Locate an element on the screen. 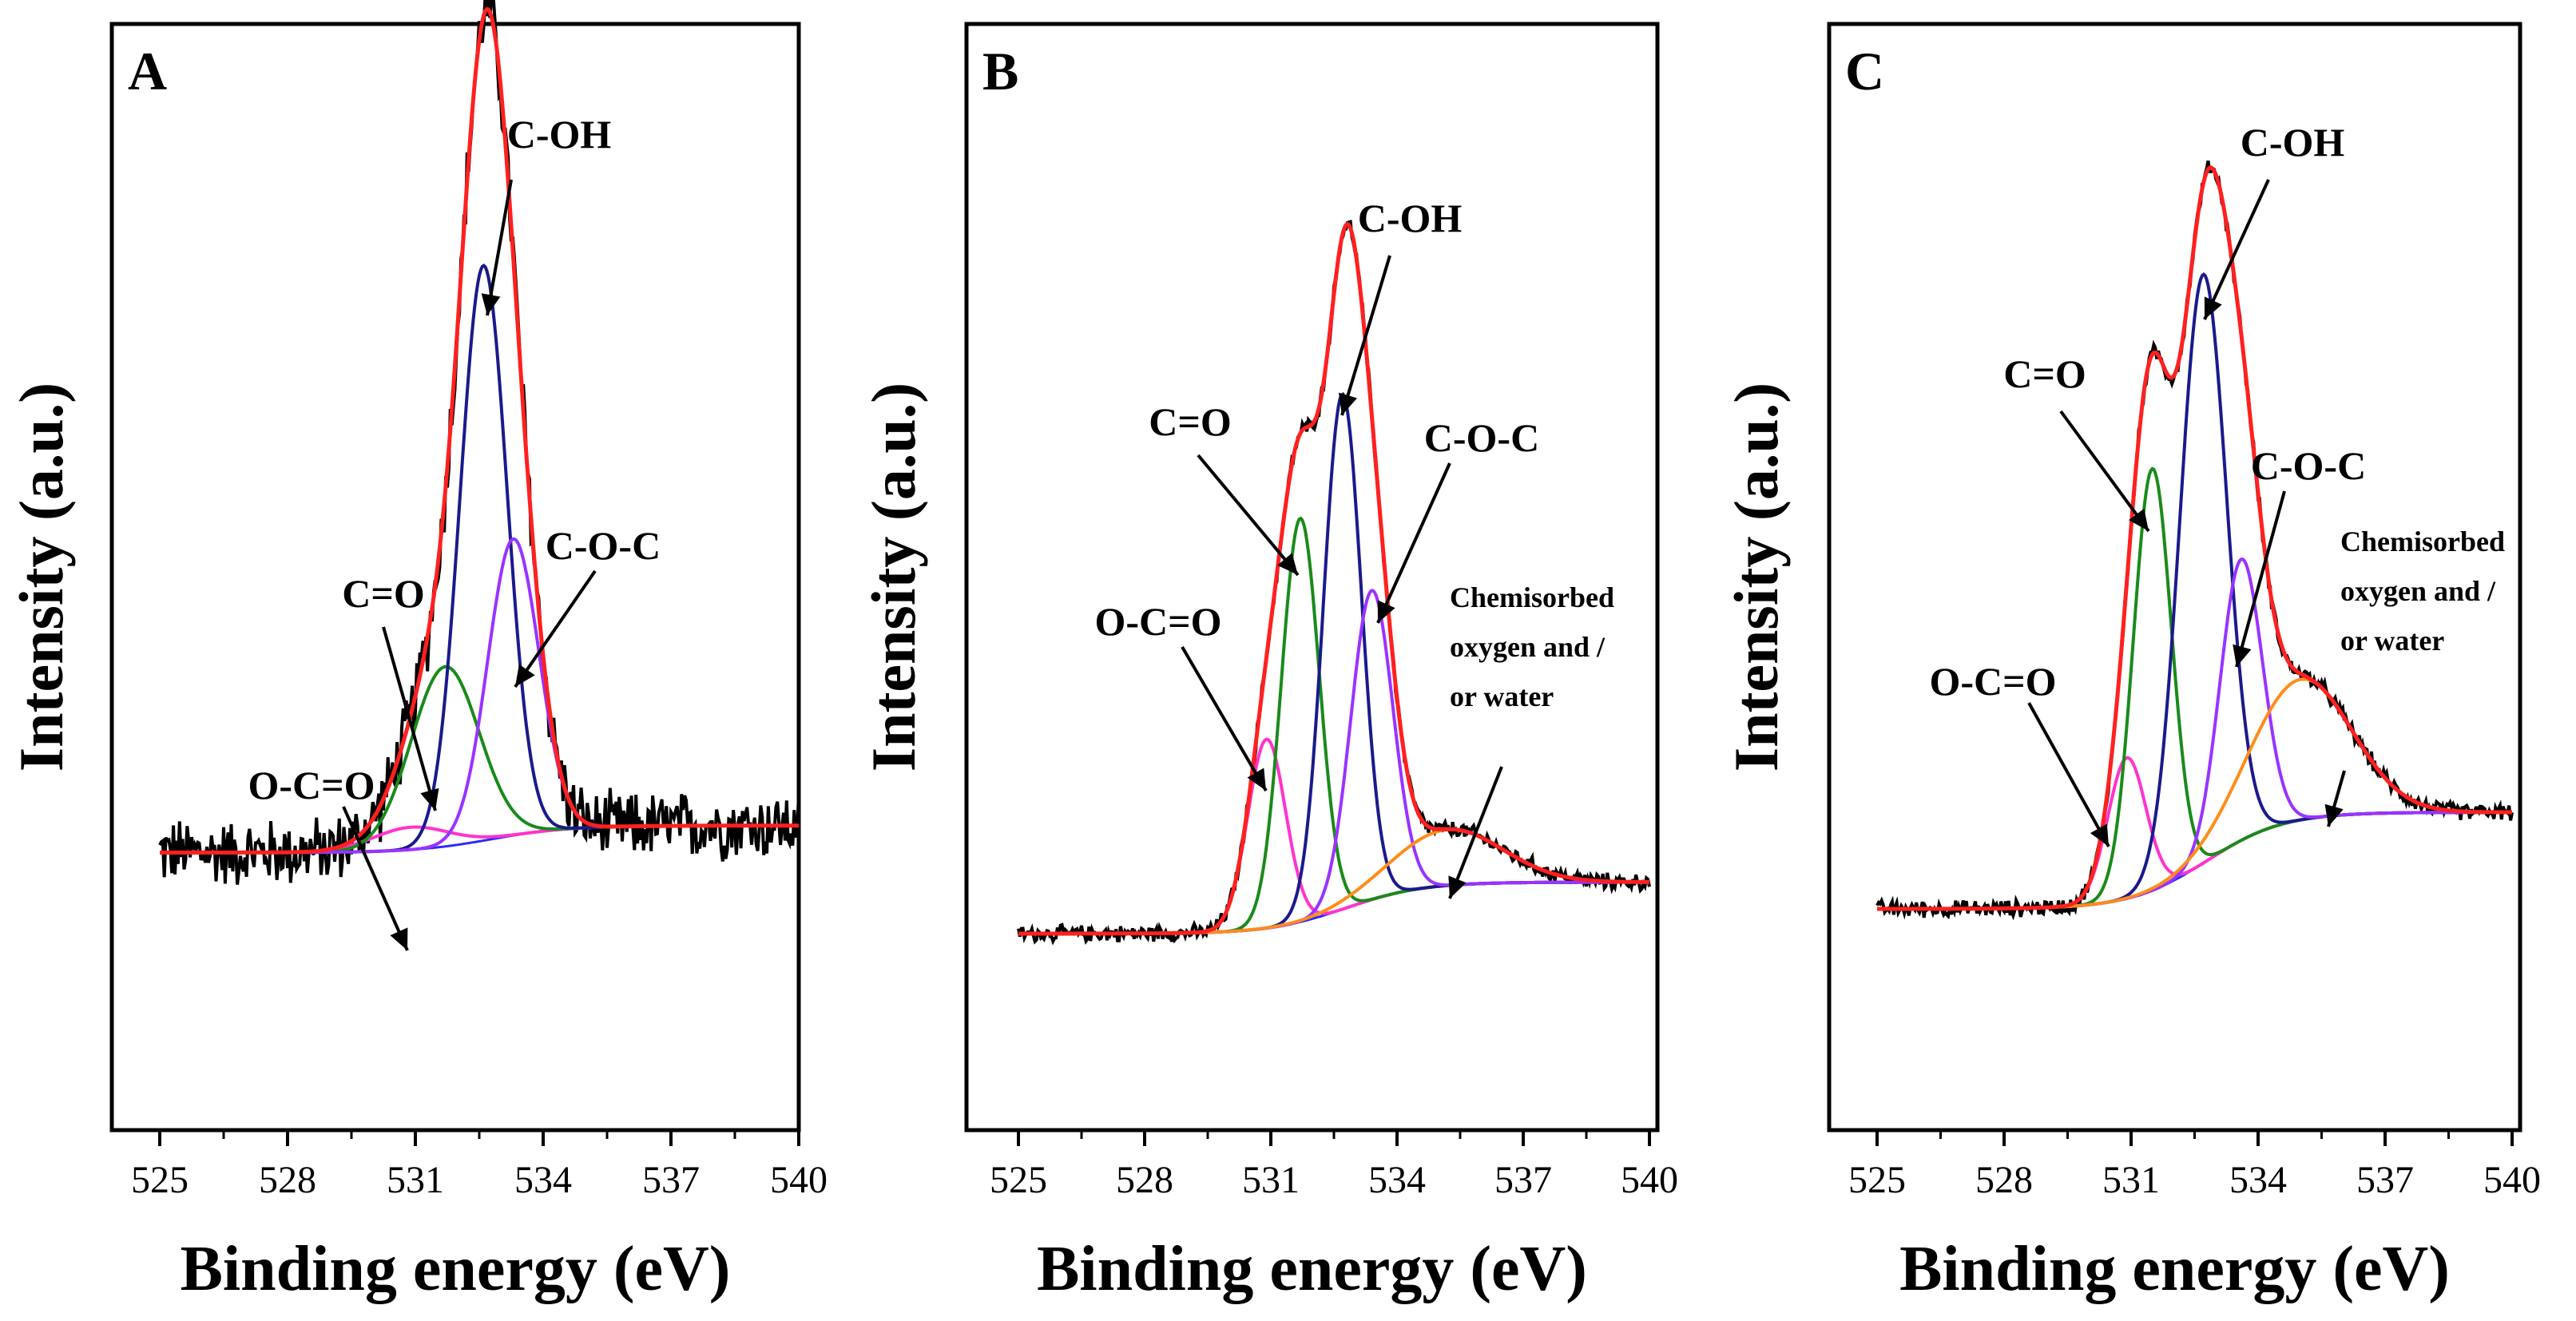  background-line is located at coordinates (1333, 908).